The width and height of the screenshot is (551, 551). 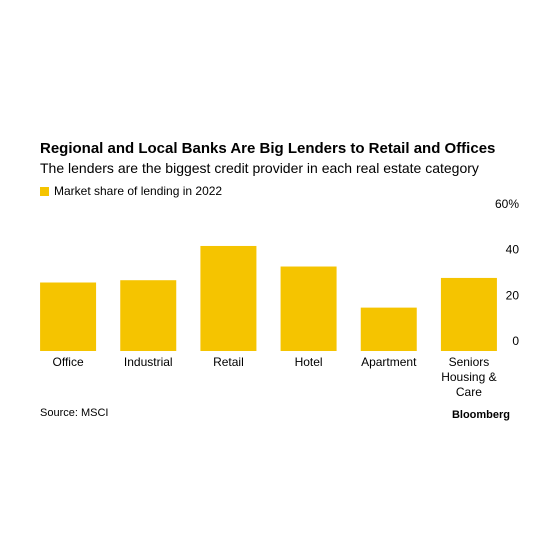 I want to click on x-tick-label: Retail, so click(x=228, y=362).